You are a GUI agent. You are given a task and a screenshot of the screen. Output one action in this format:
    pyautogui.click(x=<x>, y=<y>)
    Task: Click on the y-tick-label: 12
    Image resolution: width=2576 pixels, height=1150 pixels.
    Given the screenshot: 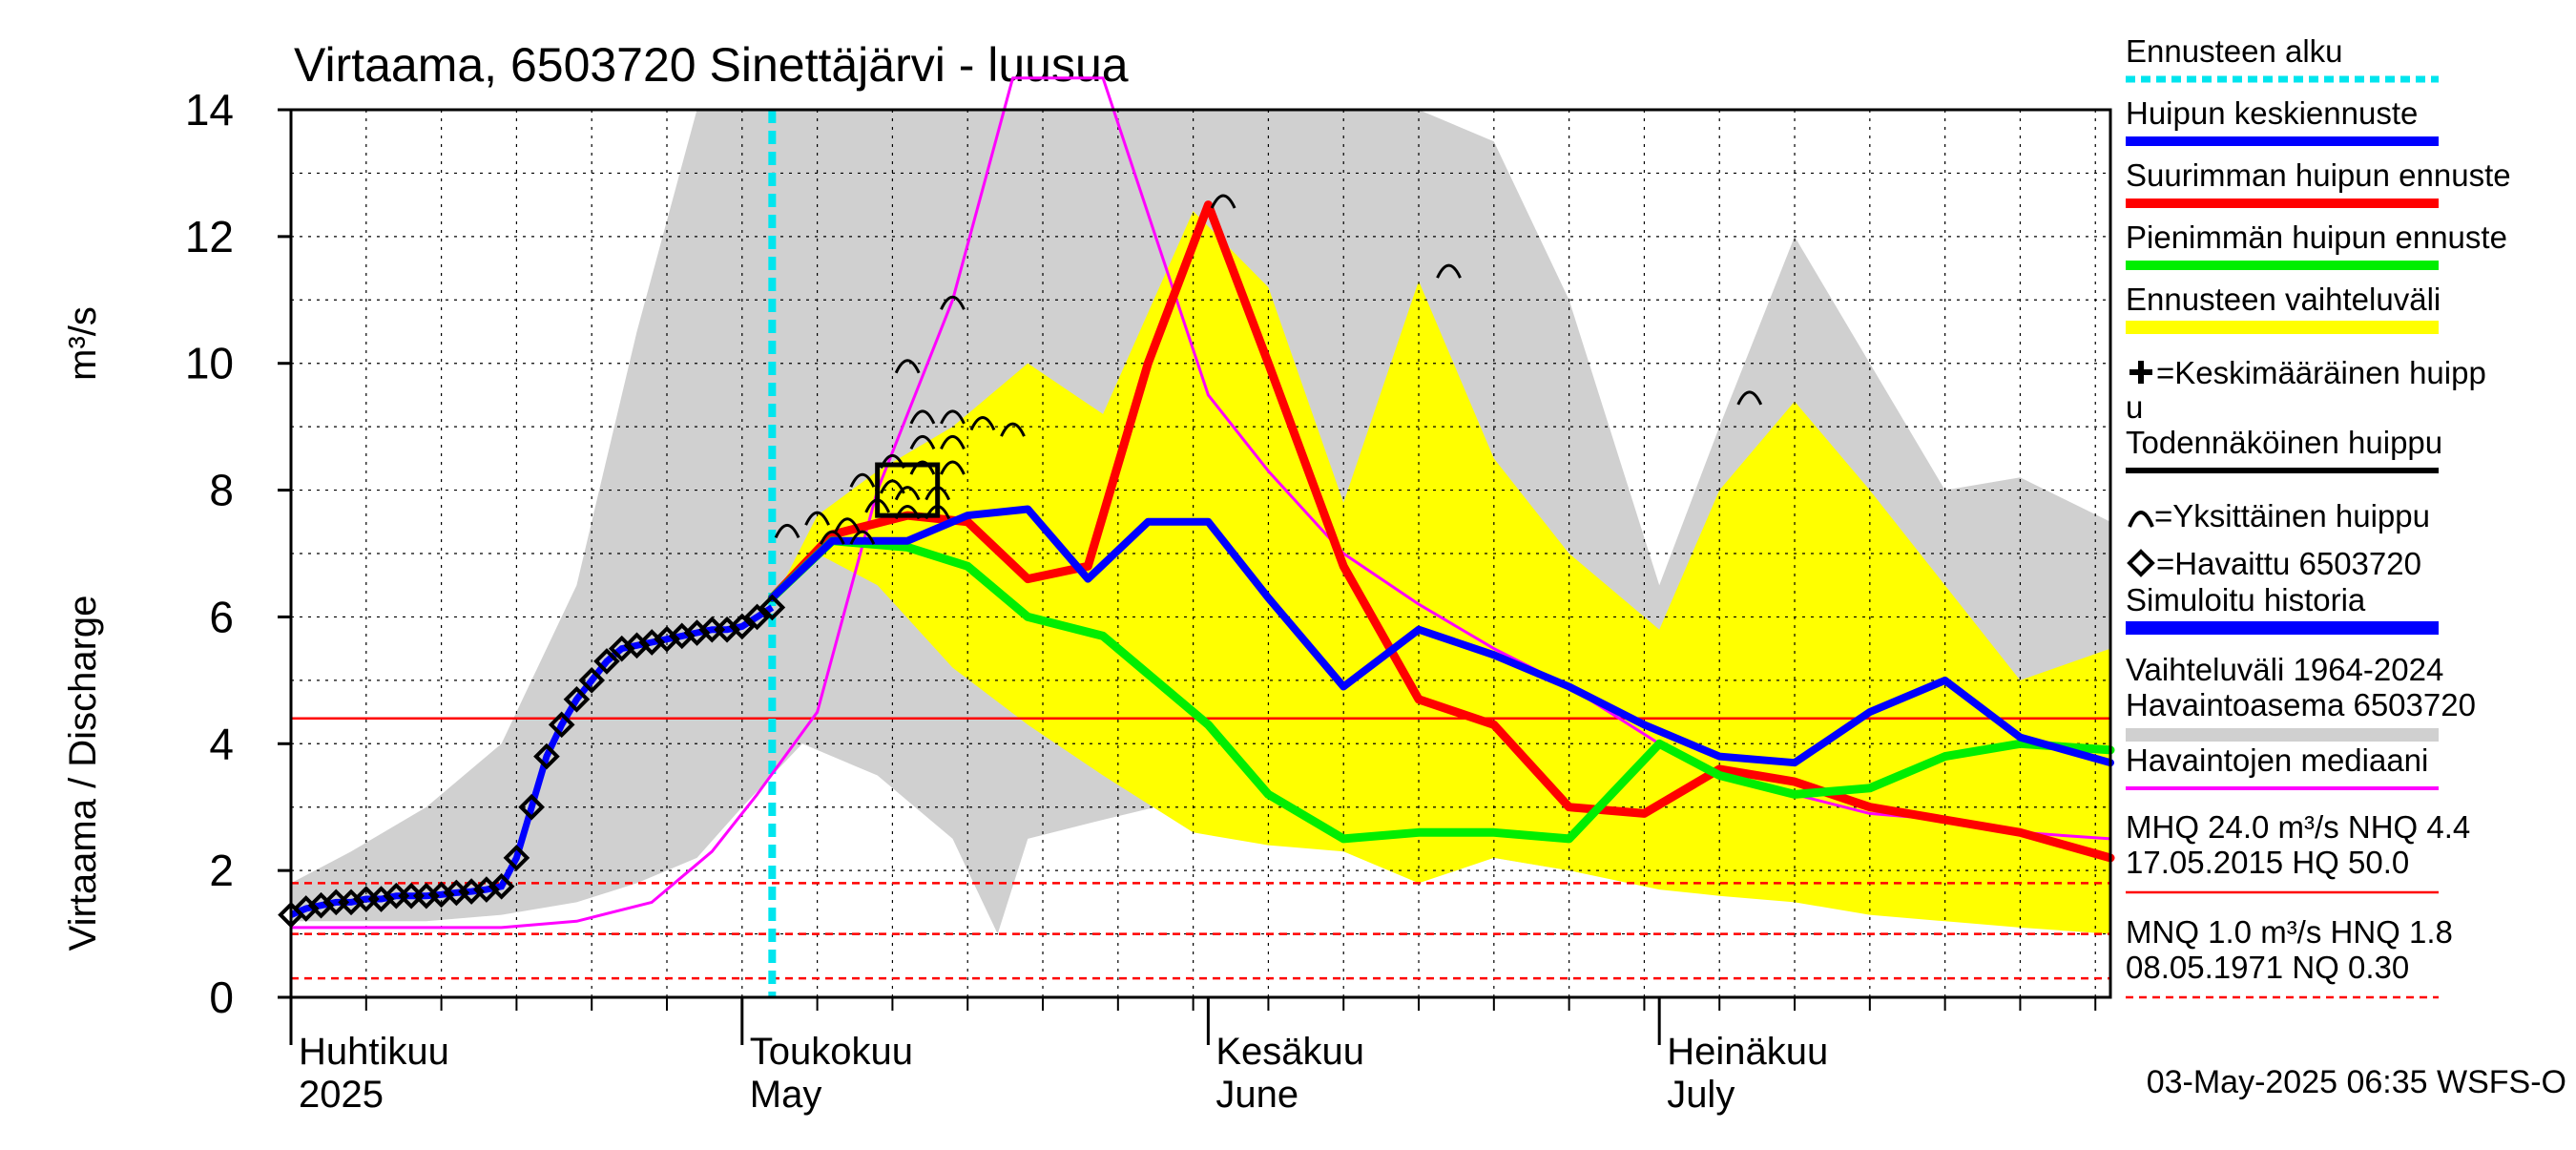 What is the action you would take?
    pyautogui.click(x=209, y=236)
    